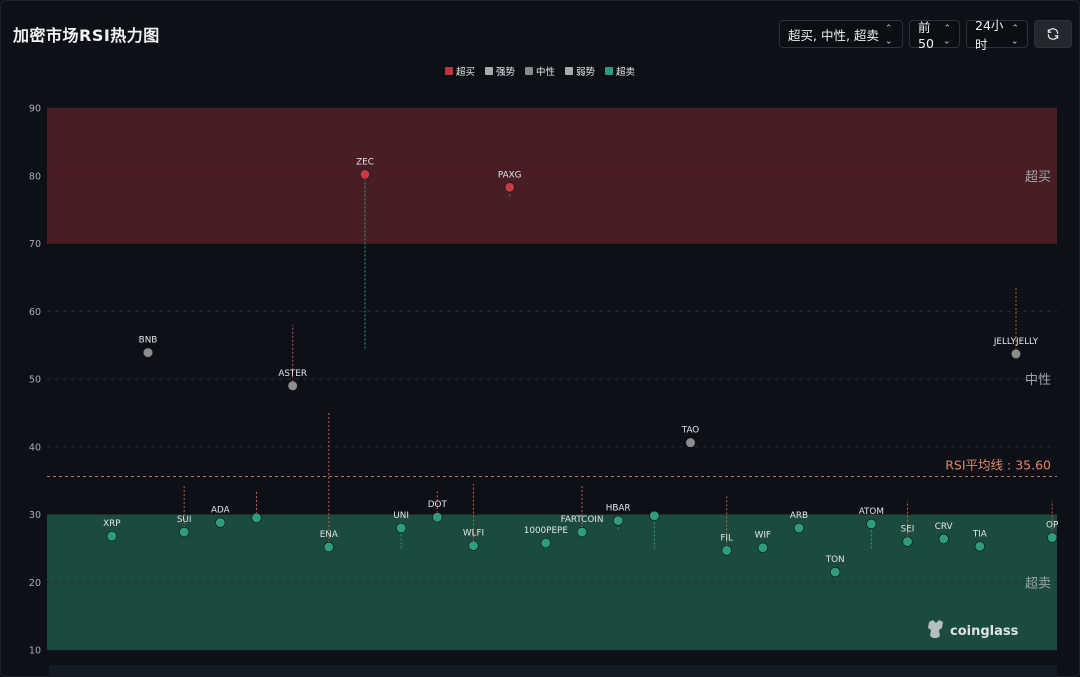 Image resolution: width=1080 pixels, height=677 pixels. I want to click on horizontal-scrollbar, so click(553, 671).